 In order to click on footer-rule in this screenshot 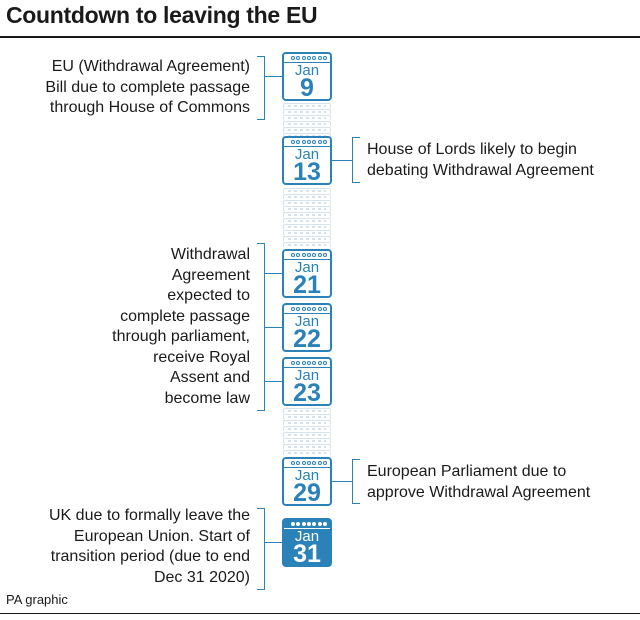, I will do `click(320, 613)`.